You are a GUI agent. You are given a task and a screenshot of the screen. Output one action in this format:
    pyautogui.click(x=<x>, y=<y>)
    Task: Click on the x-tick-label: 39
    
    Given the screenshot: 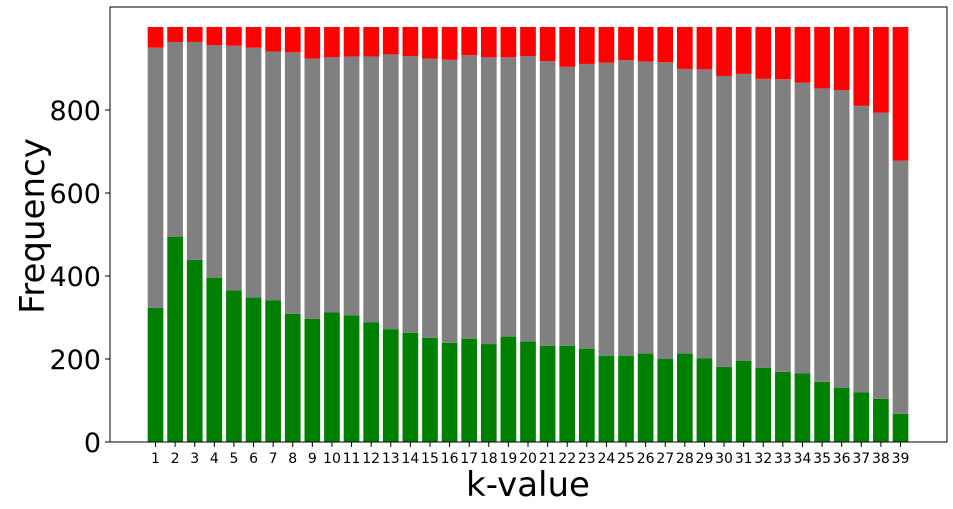 What is the action you would take?
    pyautogui.click(x=901, y=459)
    